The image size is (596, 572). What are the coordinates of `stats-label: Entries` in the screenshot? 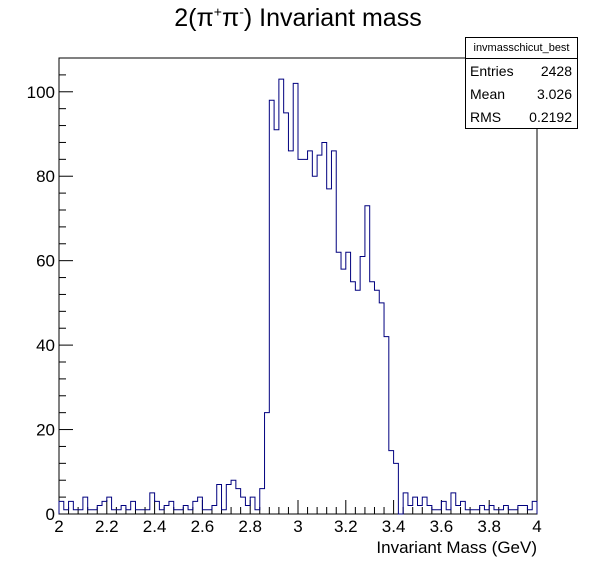 It's located at (492, 70).